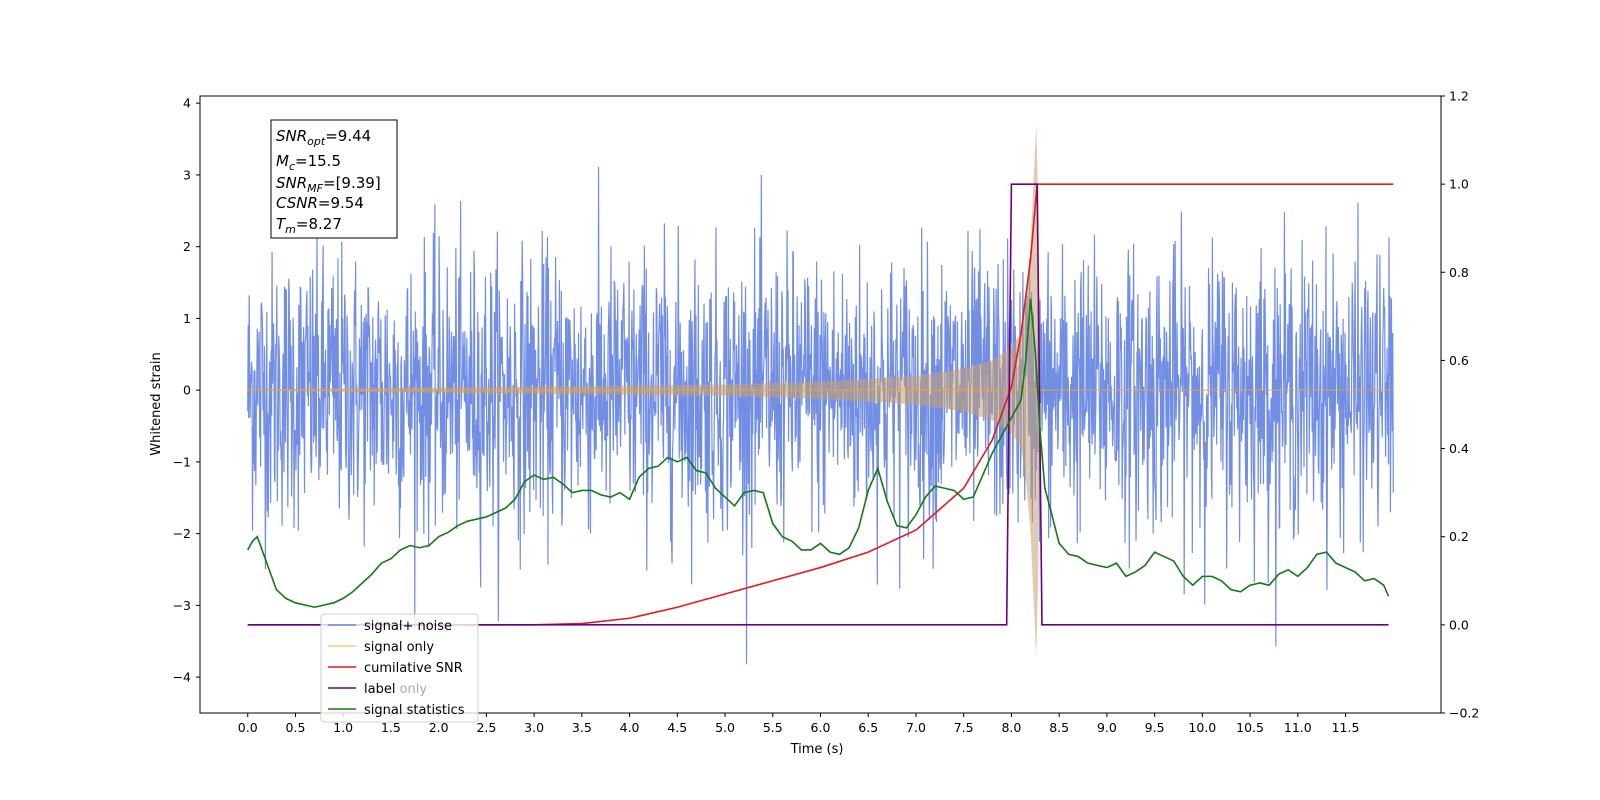  What do you see at coordinates (534, 727) in the screenshot?
I see `x-tick-label: 3.0` at bounding box center [534, 727].